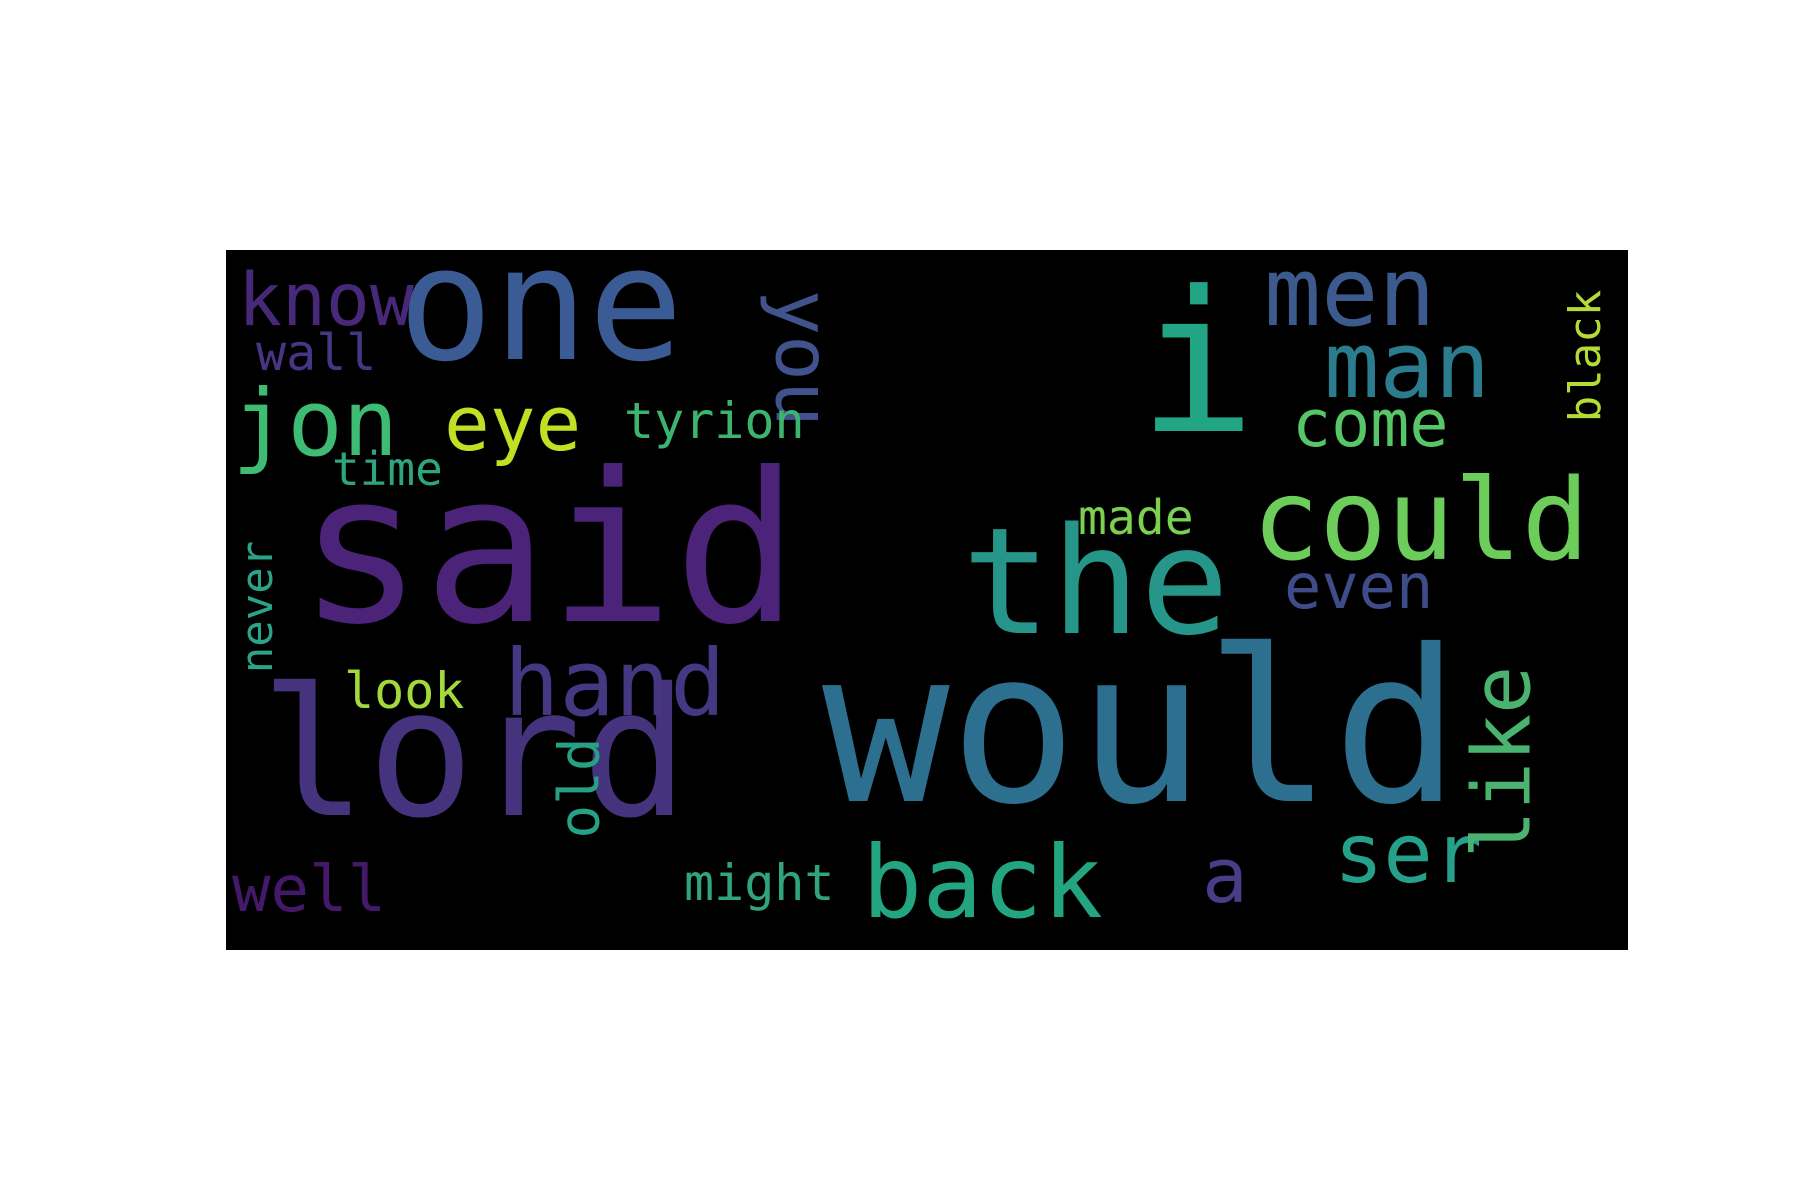 This screenshot has height=1200, width=1800. Describe the element at coordinates (404, 691) in the screenshot. I see `word-look: look` at that location.